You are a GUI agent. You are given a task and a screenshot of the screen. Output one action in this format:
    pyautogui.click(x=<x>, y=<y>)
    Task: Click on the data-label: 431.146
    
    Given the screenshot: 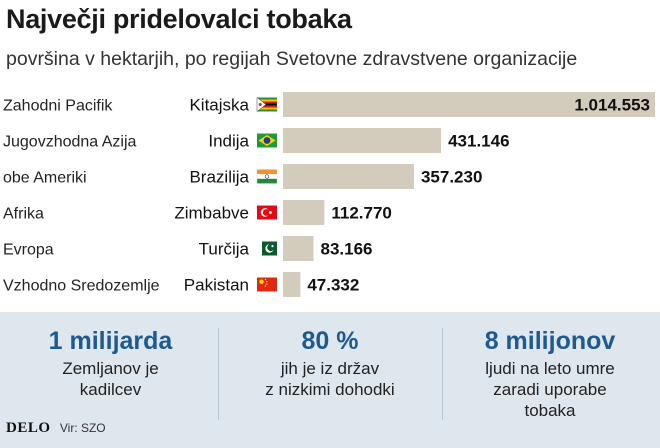 What is the action you would take?
    pyautogui.click(x=478, y=141)
    